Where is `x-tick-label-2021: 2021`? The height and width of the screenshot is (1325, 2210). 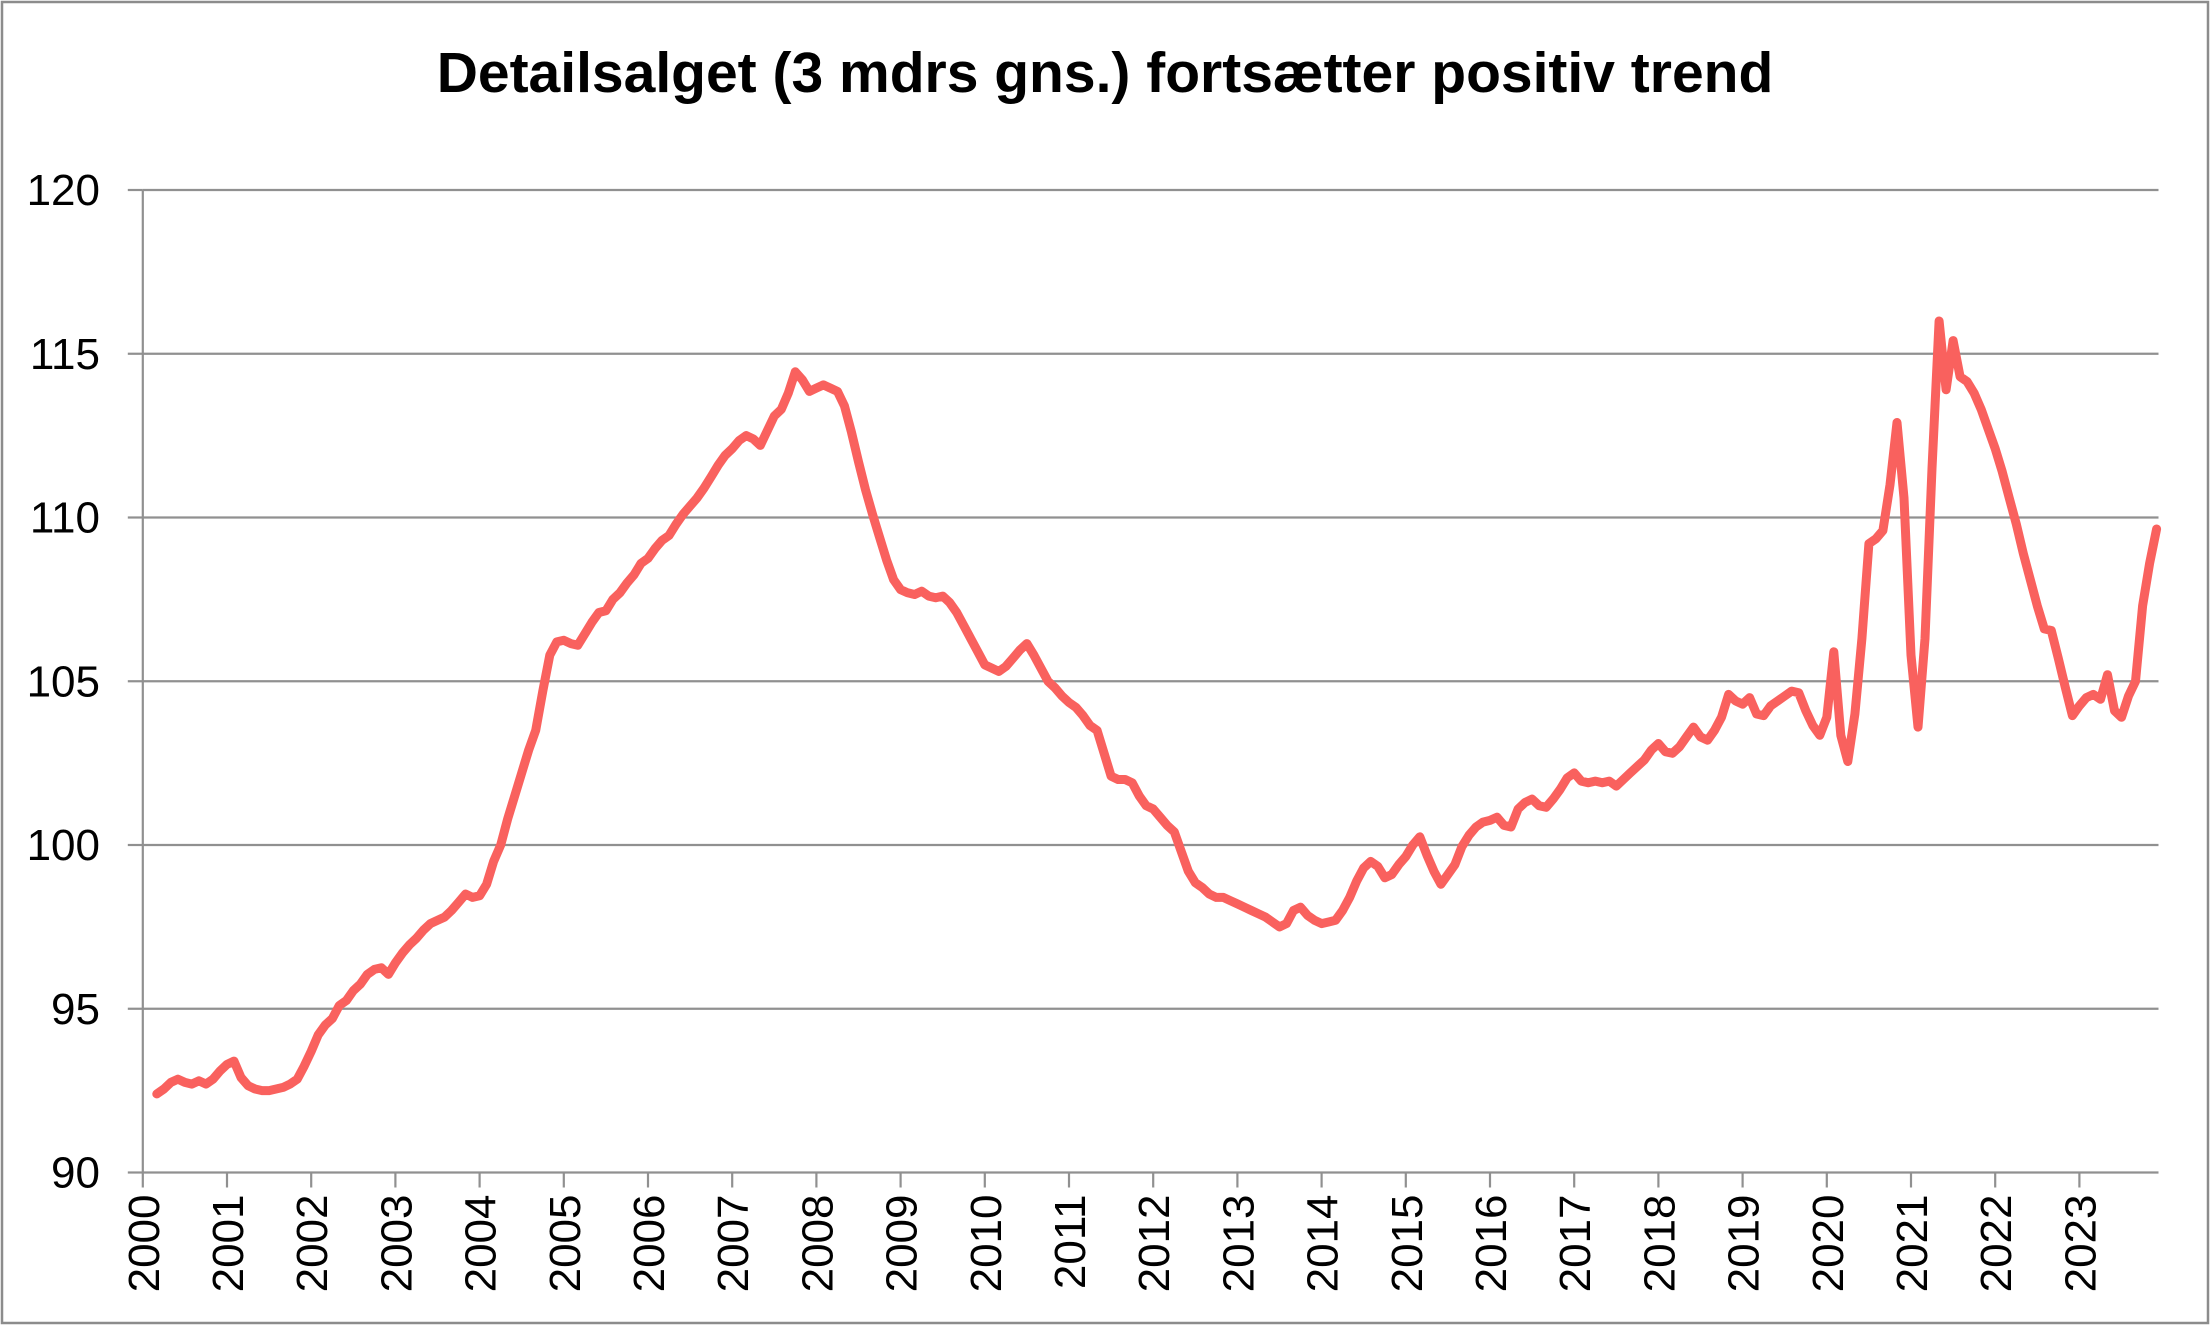 x-tick-label-2021: 2021 is located at coordinates (1912, 1244).